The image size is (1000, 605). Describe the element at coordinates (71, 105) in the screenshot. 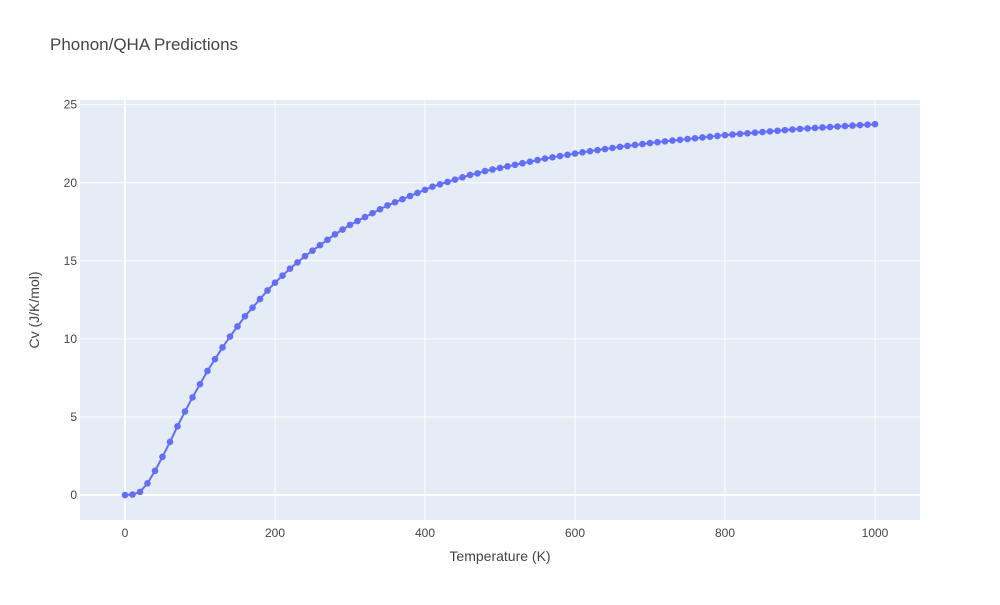

I see `y-tick-label-25: 25` at that location.